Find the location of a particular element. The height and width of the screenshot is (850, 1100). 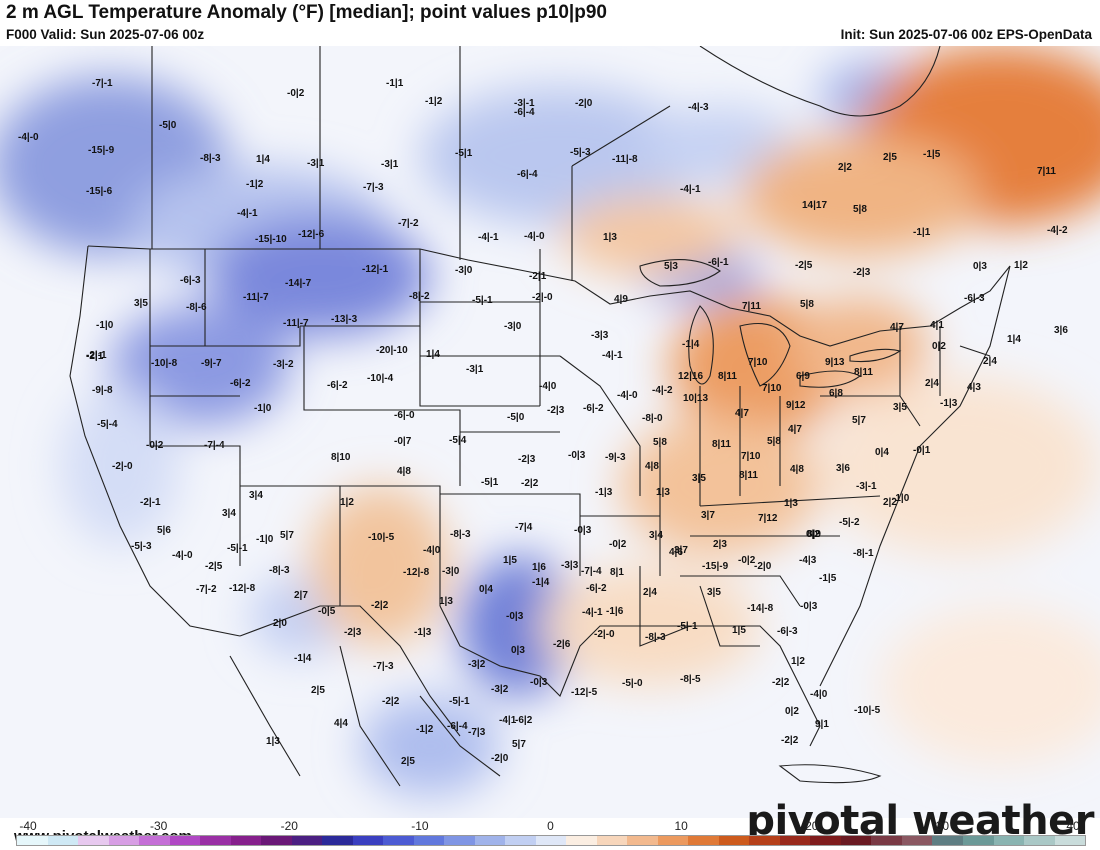

point-value: 6|8 is located at coordinates (836, 393).